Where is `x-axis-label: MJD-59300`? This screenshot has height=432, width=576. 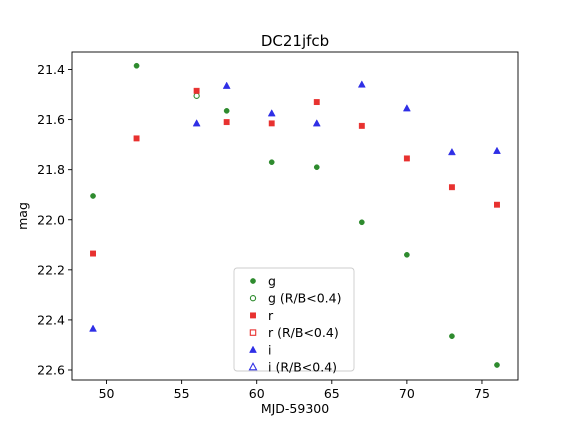 x-axis-label: MJD-59300 is located at coordinates (295, 408).